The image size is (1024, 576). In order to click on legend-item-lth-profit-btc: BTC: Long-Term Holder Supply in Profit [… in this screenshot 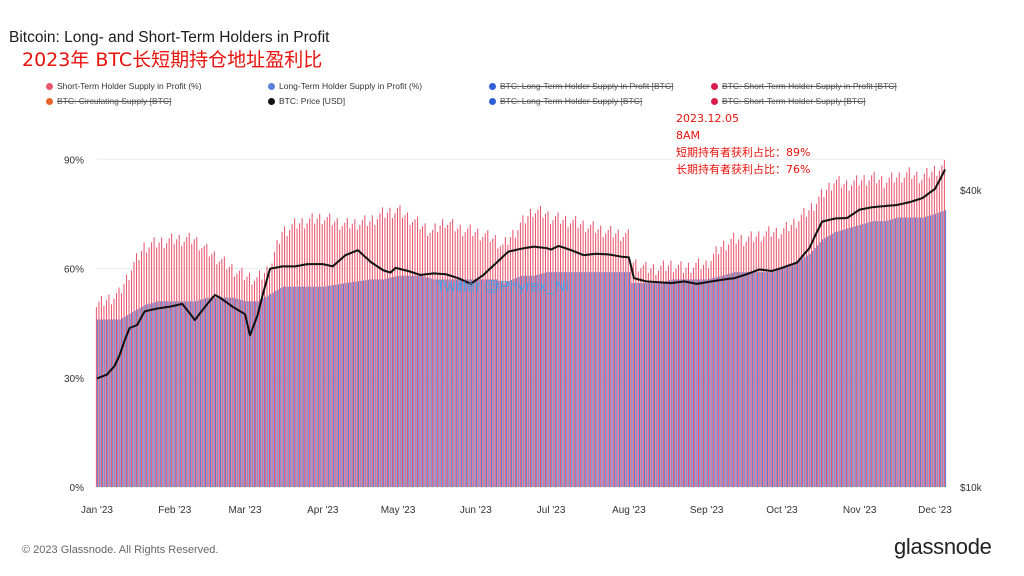, I will do `click(581, 86)`.